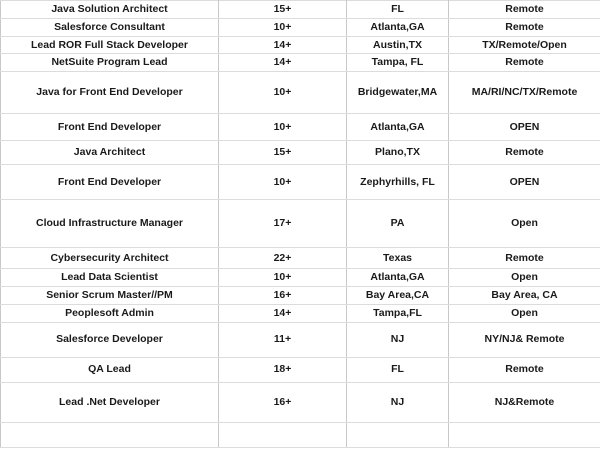 The image size is (600, 450). I want to click on cell-role: Salesforce Developer, so click(109, 339).